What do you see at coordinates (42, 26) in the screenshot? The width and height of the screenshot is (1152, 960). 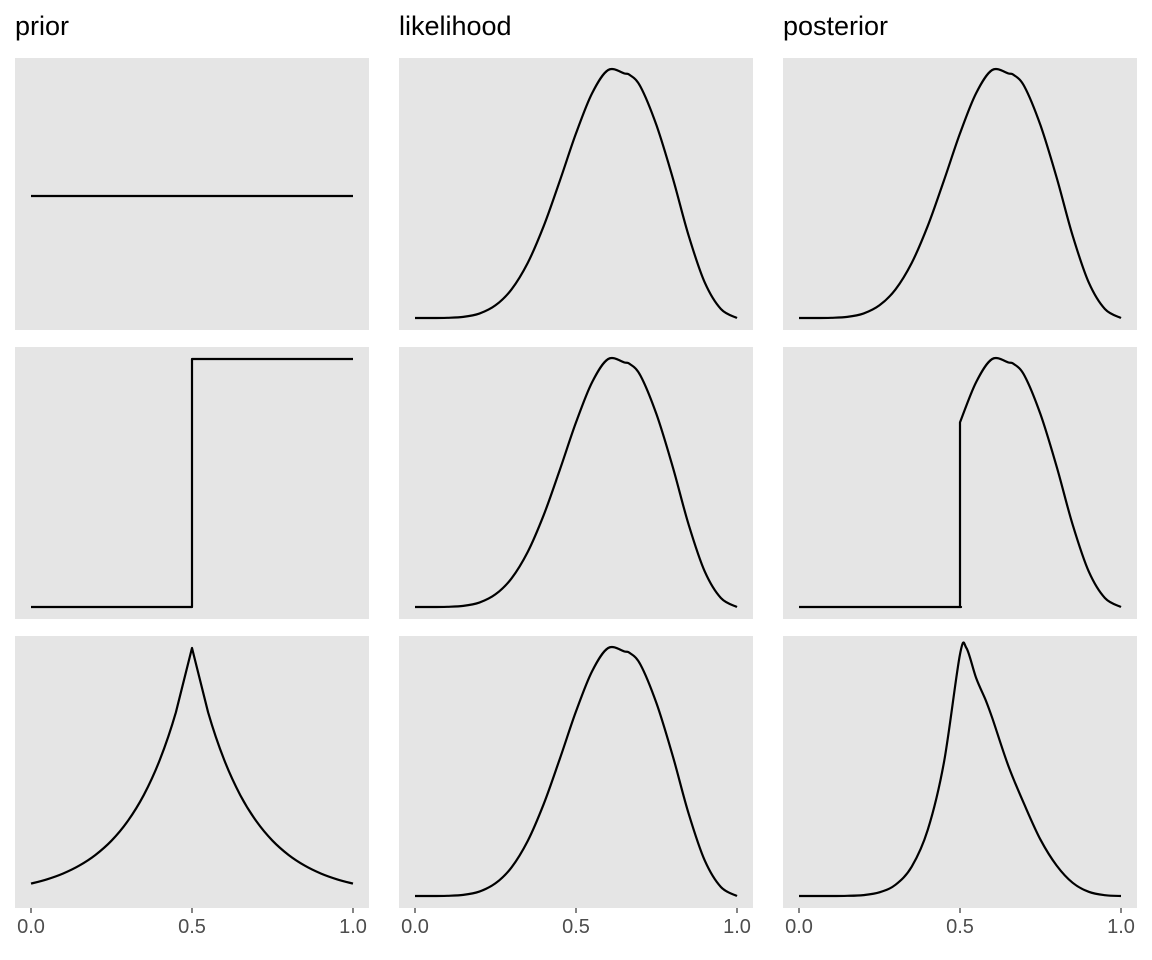 I see `column-title-prior: prior` at bounding box center [42, 26].